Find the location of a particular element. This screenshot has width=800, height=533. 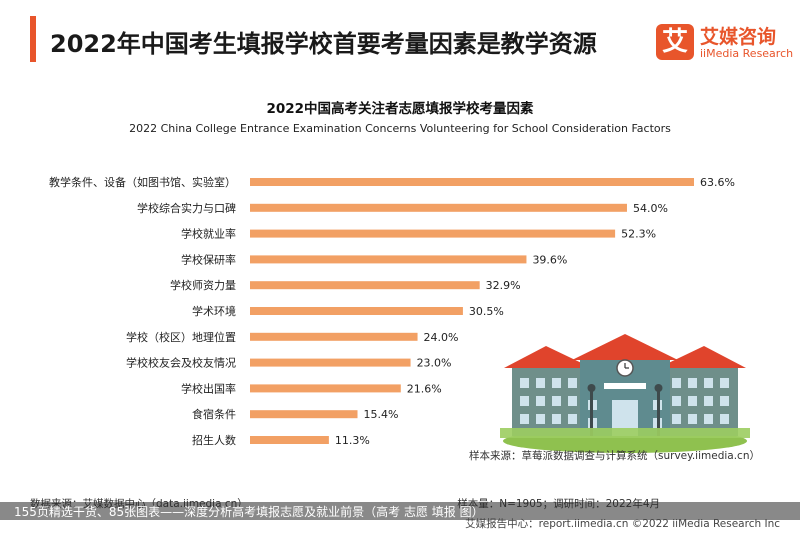

caption-band is located at coordinates (400, 511).